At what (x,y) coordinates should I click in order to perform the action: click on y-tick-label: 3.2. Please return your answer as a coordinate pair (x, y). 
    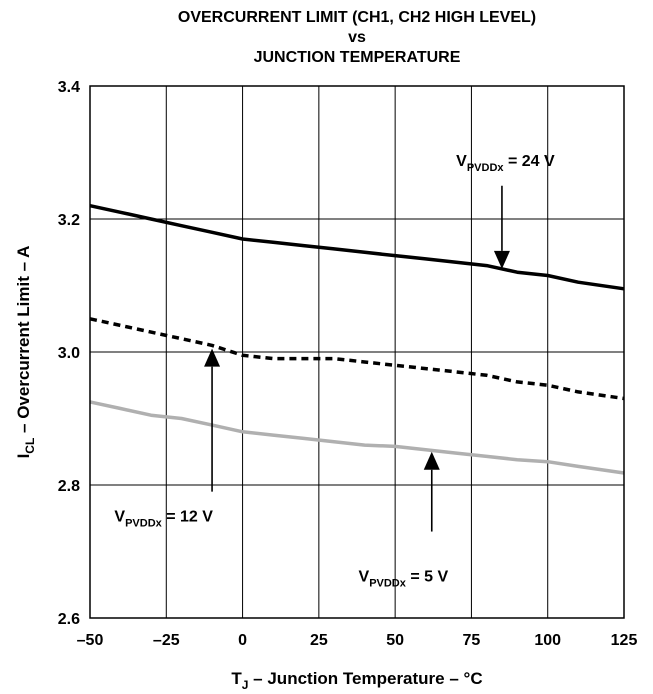
    Looking at the image, I should click on (69, 220).